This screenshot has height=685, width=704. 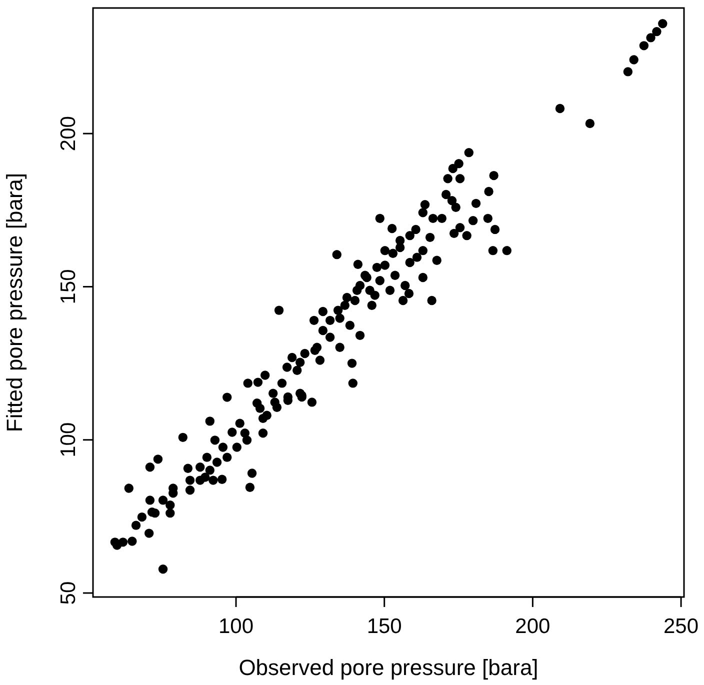 I want to click on y-tick-label: 100, so click(x=68, y=440).